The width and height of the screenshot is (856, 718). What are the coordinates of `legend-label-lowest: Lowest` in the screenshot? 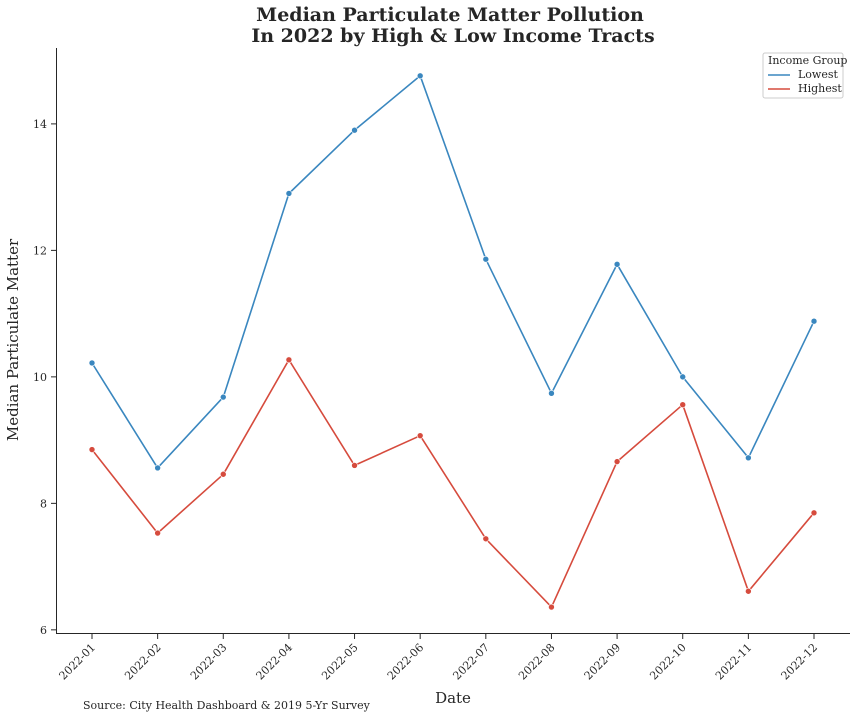 It's located at (818, 74).